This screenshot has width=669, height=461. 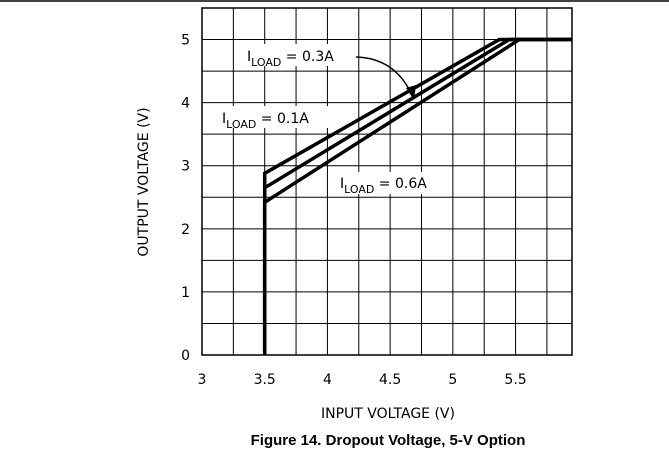 I want to click on x-tick-label: 5, so click(x=452, y=380).